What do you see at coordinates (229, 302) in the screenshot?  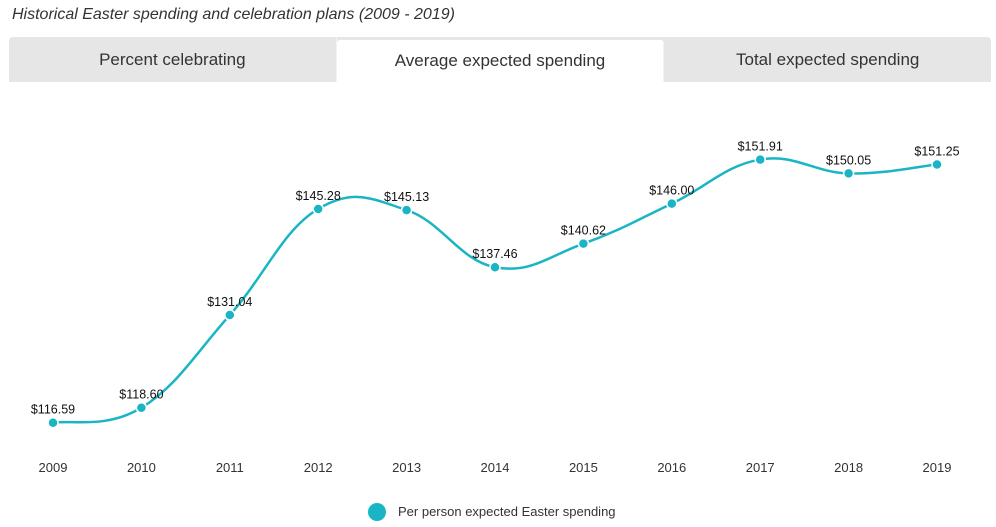 I see `data-label: $131.04` at bounding box center [229, 302].